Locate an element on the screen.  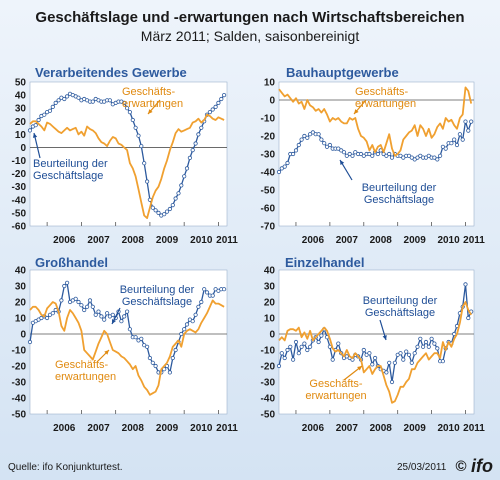
panel-title: Verarbeitendes Gewerbe is located at coordinates (111, 72).